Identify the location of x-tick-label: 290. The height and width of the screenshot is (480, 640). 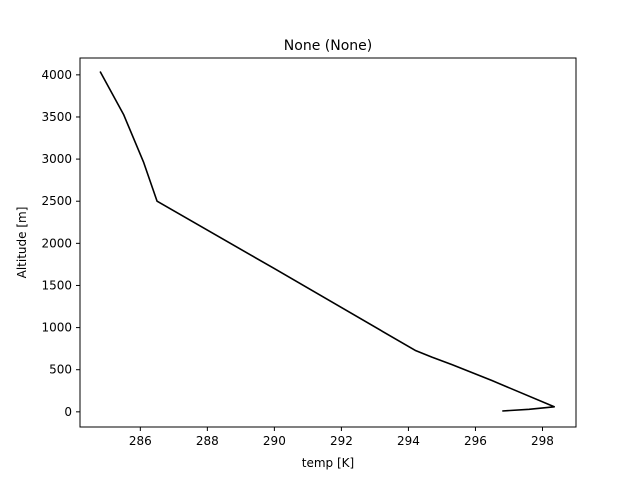
(274, 441).